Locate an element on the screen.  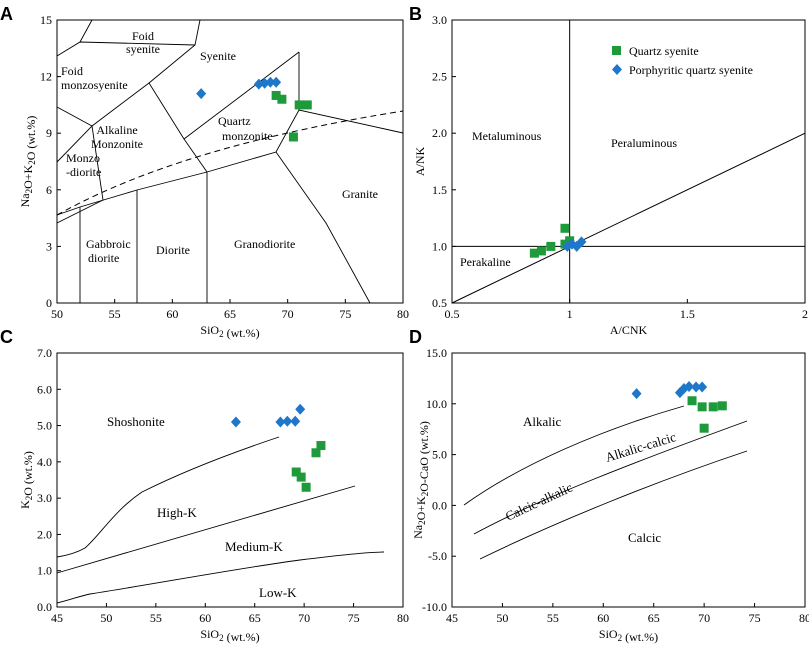
field-alkaline-monzonite-line2: Monzonite is located at coordinates (117, 144).